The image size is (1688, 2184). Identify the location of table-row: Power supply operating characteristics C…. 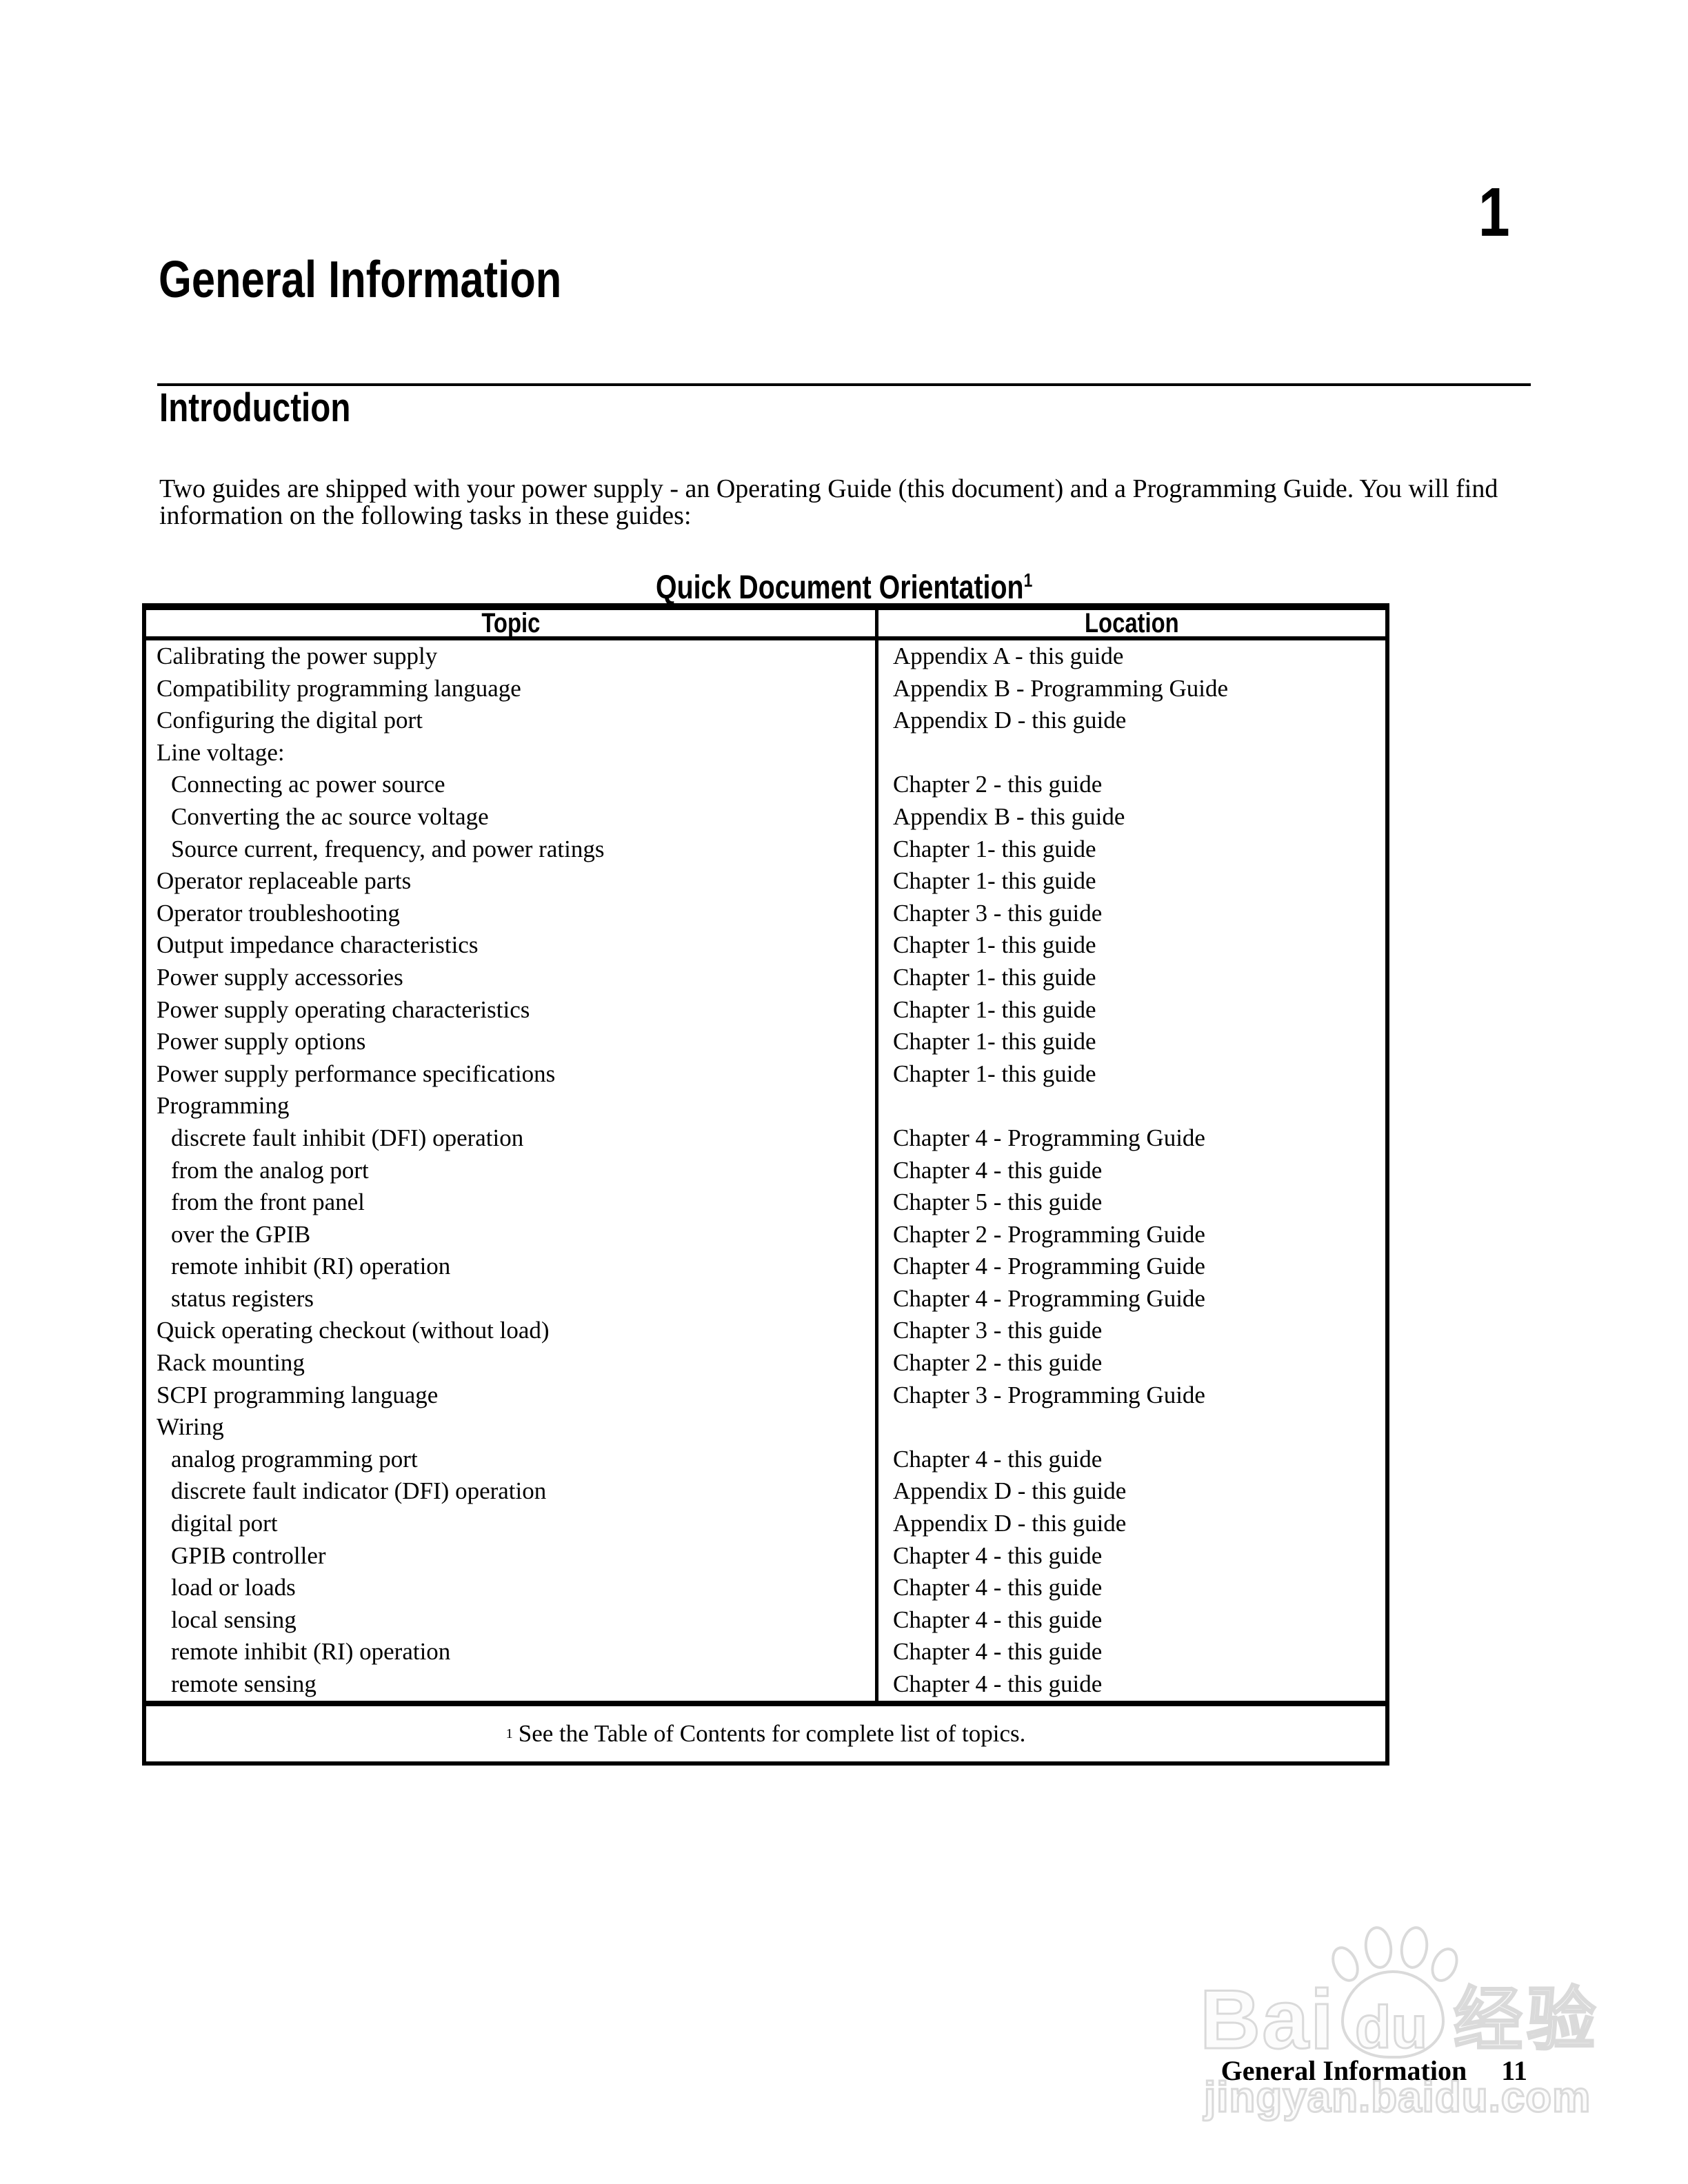
(765, 1010).